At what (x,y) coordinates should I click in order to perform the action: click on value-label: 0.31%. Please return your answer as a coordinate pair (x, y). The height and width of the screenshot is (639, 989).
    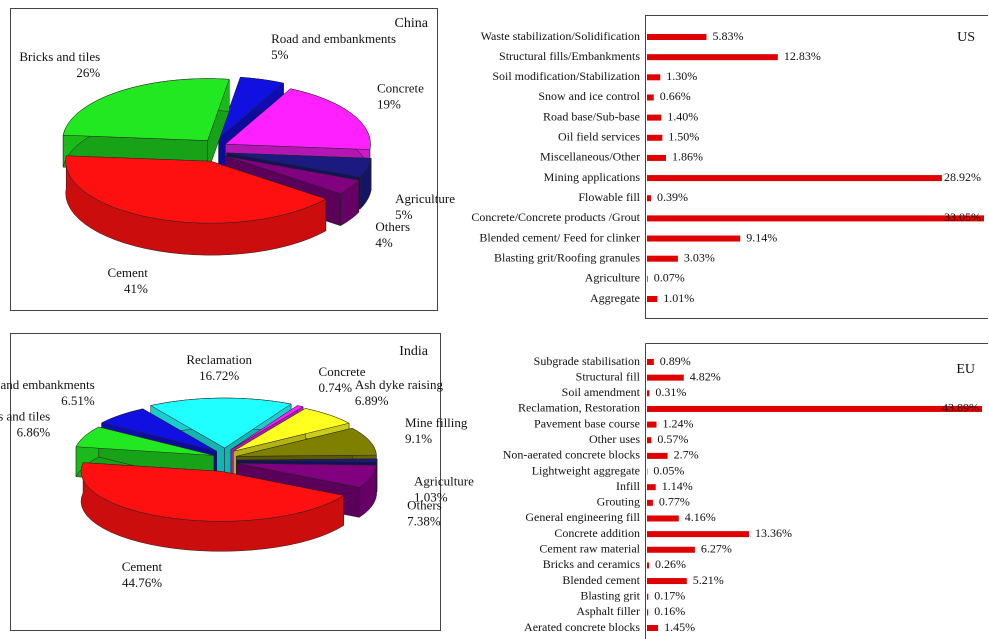
    Looking at the image, I should click on (670, 392).